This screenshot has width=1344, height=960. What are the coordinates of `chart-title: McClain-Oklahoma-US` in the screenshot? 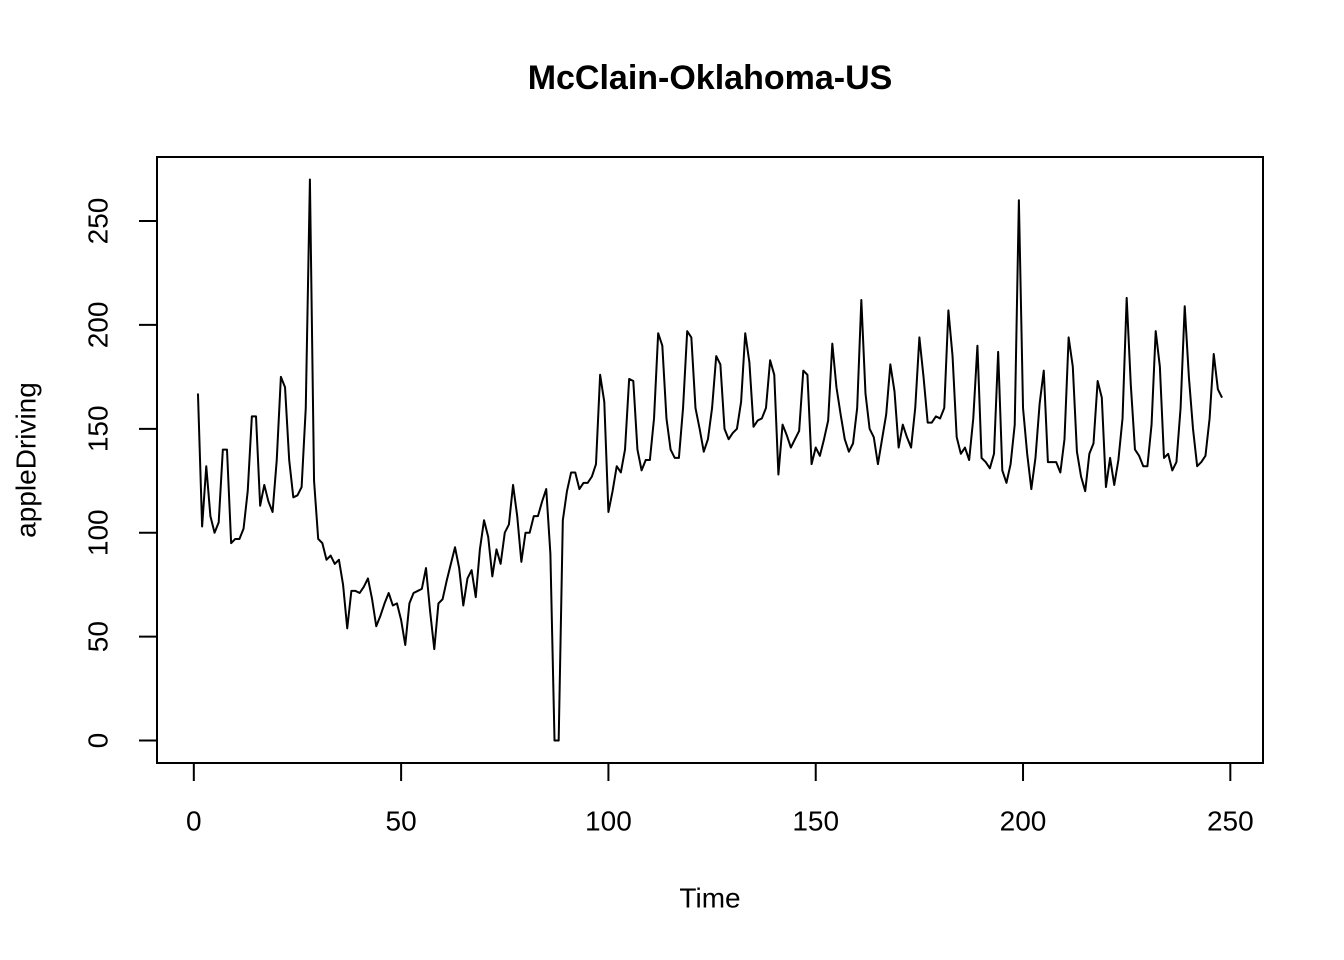 It's located at (710, 78).